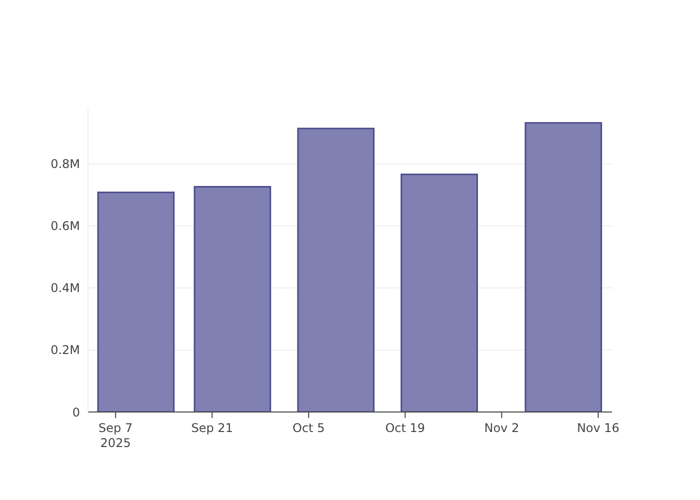 This screenshot has height=500, width=700. I want to click on x-tick-label: Sep 21, so click(212, 428).